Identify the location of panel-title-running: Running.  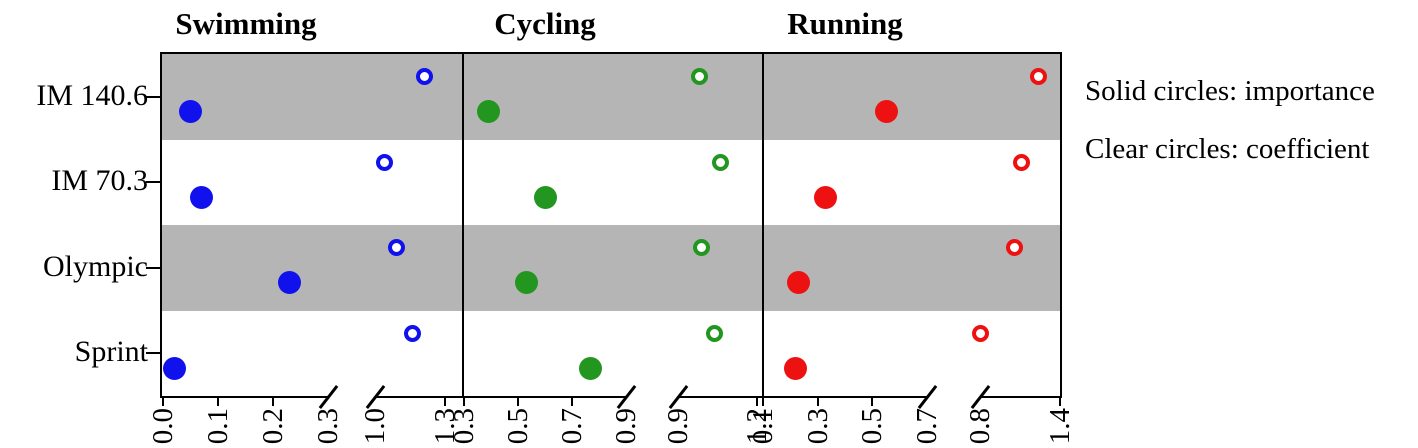
(845, 23).